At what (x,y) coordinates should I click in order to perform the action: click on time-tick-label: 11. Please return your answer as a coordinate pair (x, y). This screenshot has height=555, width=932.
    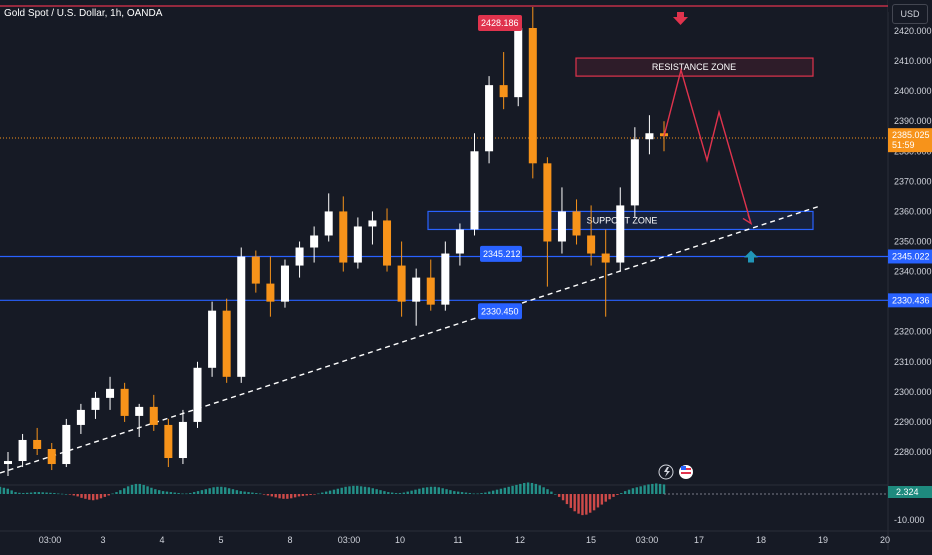
    Looking at the image, I should click on (457, 540).